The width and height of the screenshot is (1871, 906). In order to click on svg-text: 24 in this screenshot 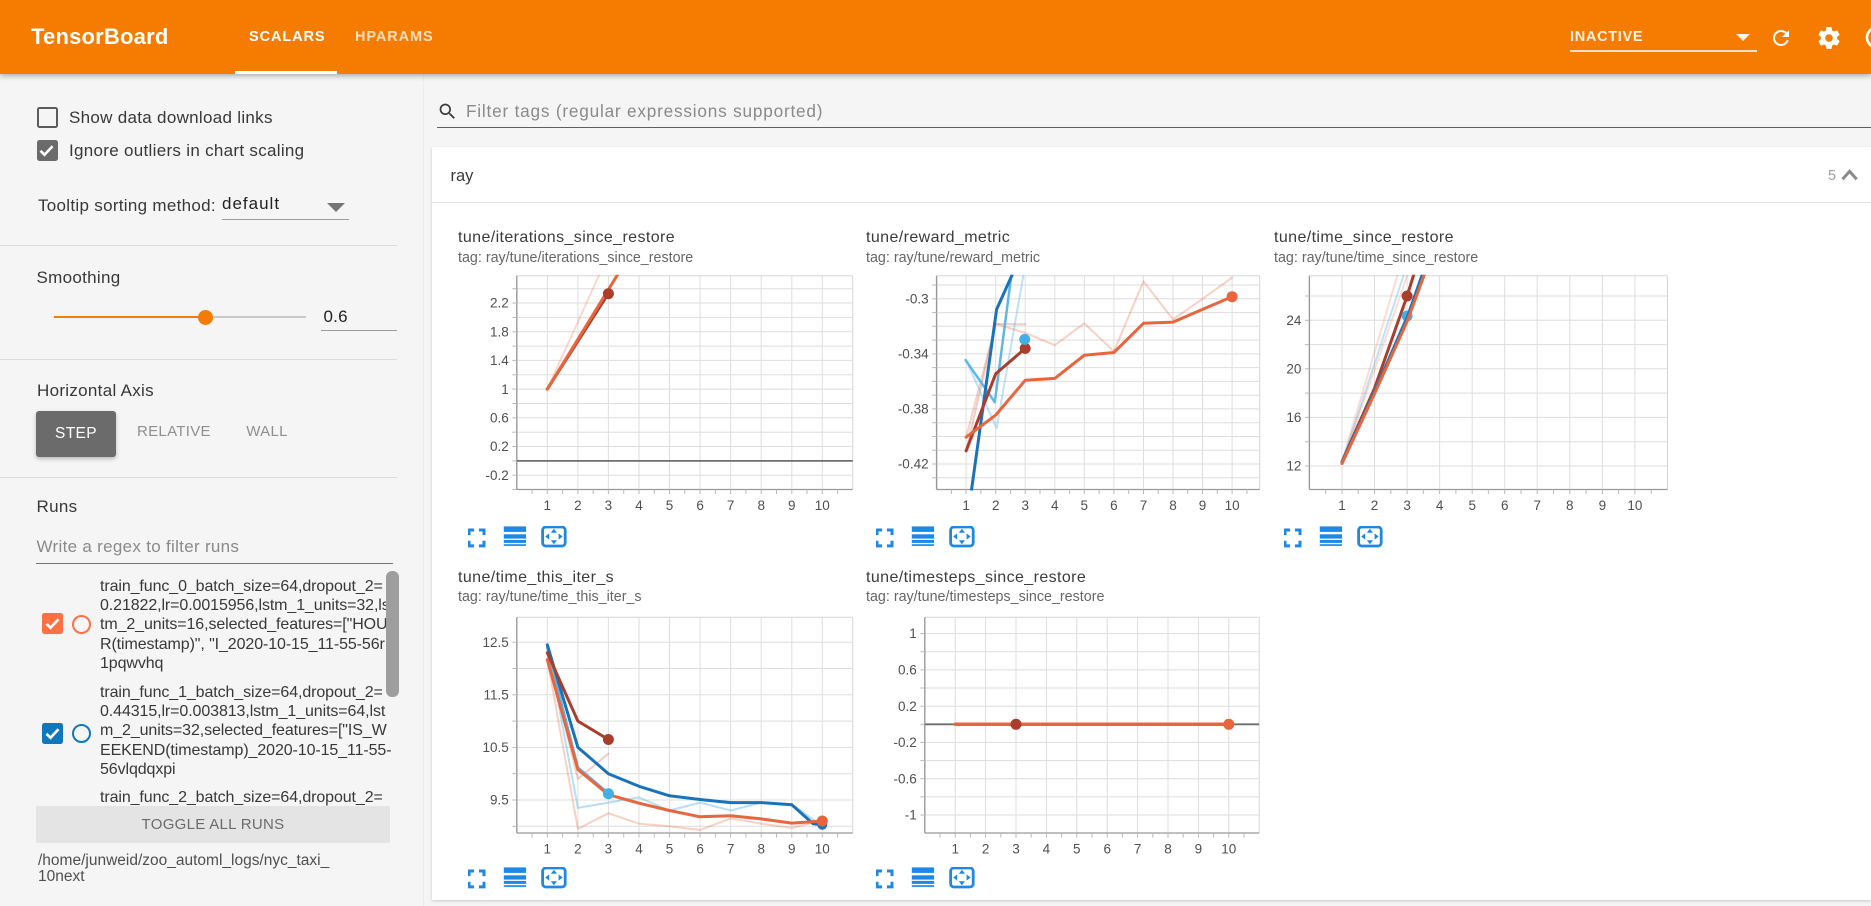, I will do `click(1294, 320)`.